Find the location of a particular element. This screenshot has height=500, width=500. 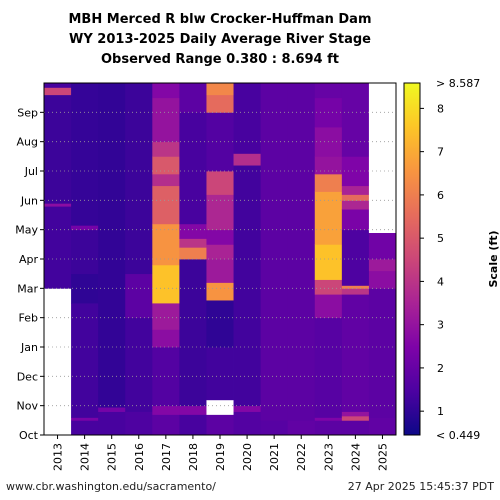

colorbar-min-label: < 0.449 is located at coordinates (458, 435).